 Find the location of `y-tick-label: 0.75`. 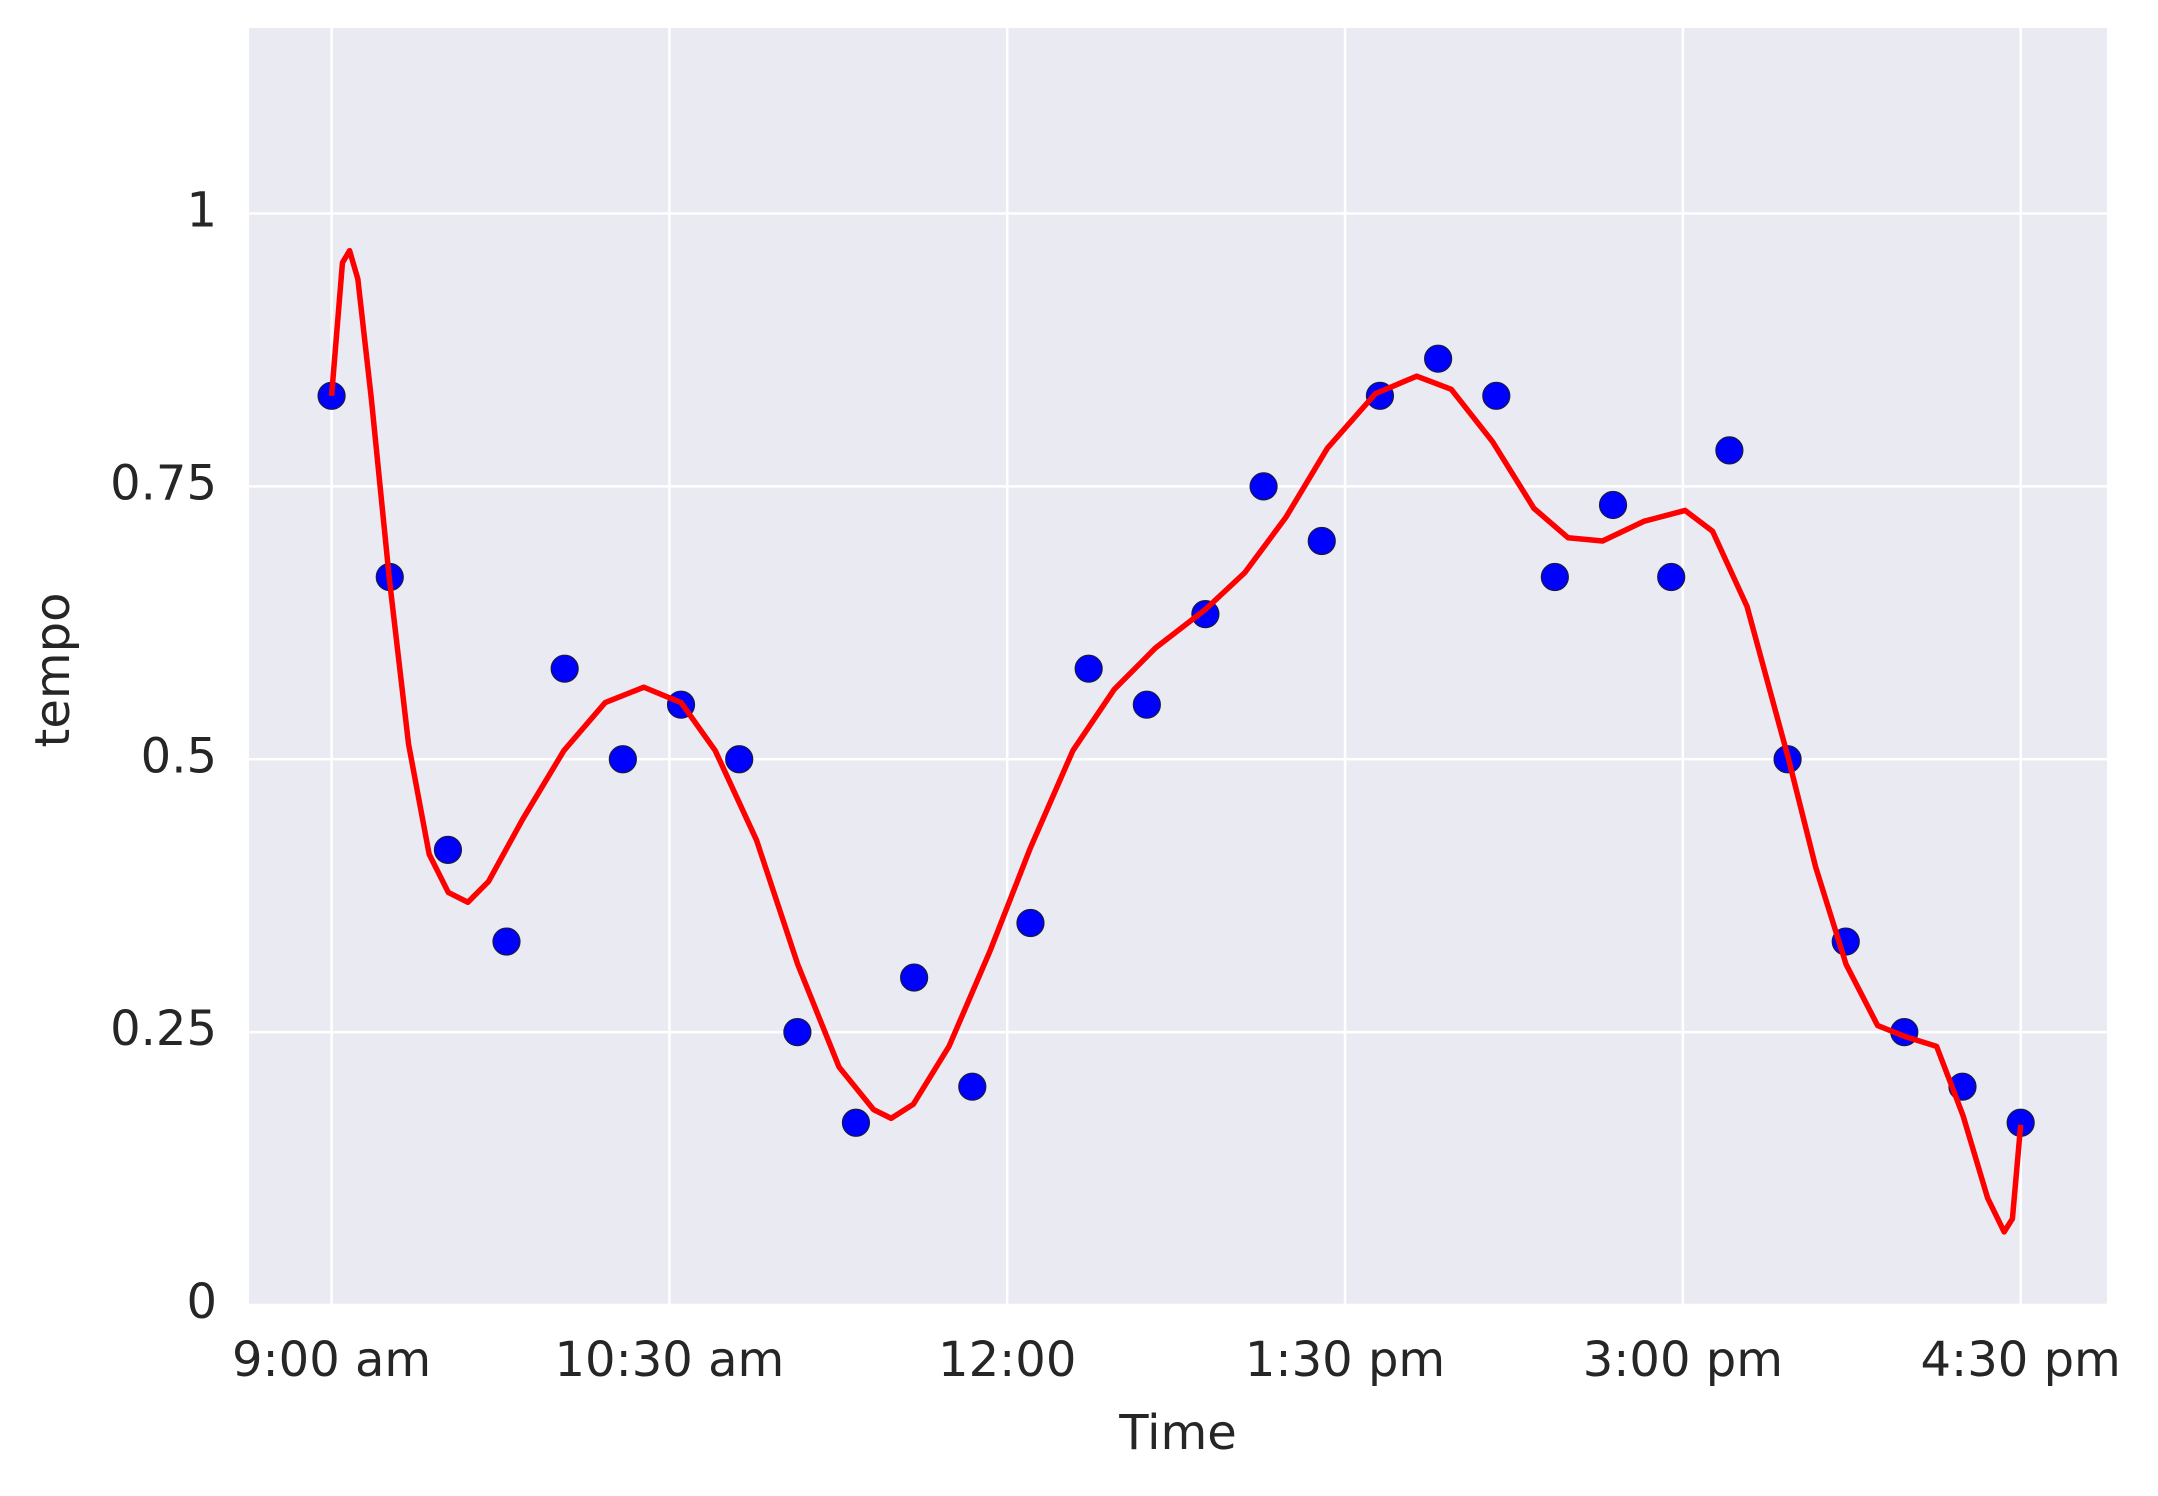

y-tick-label: 0.75 is located at coordinates (163, 483).